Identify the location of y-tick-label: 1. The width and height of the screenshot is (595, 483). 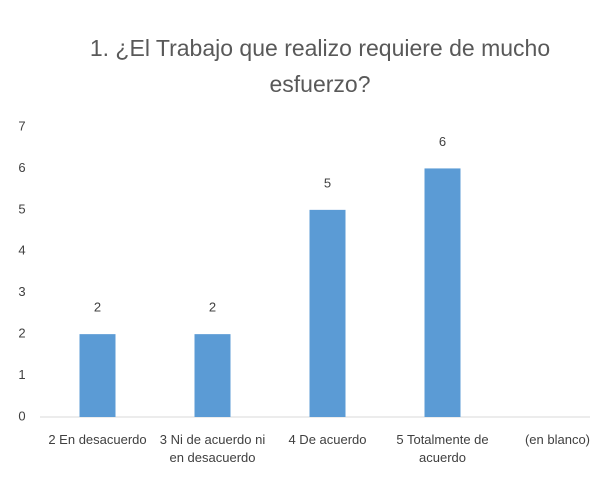
(21, 374).